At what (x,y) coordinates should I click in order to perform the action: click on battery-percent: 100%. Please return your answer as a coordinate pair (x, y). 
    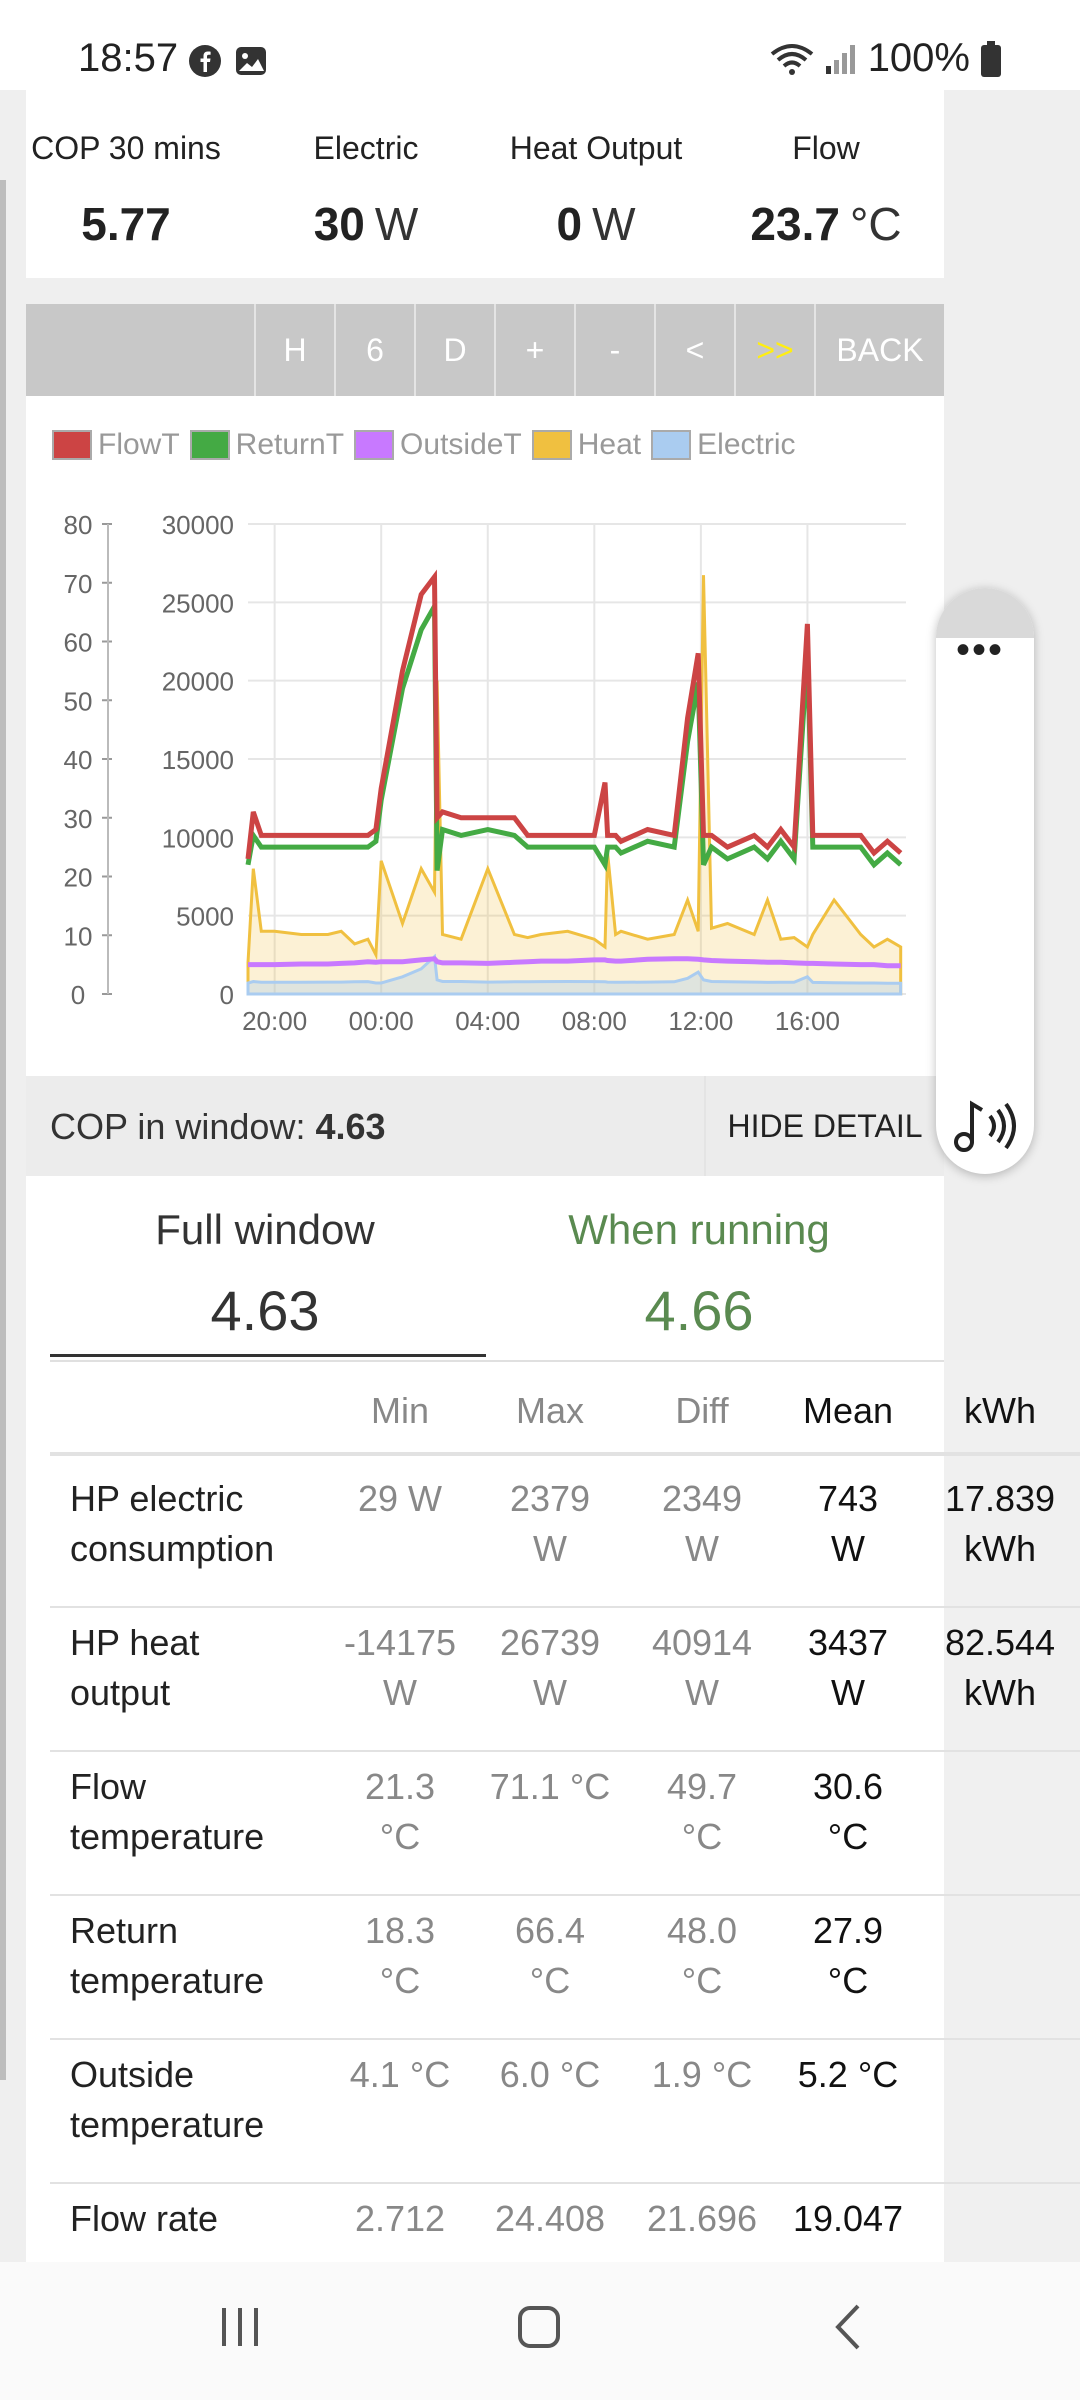
    Looking at the image, I should click on (918, 58).